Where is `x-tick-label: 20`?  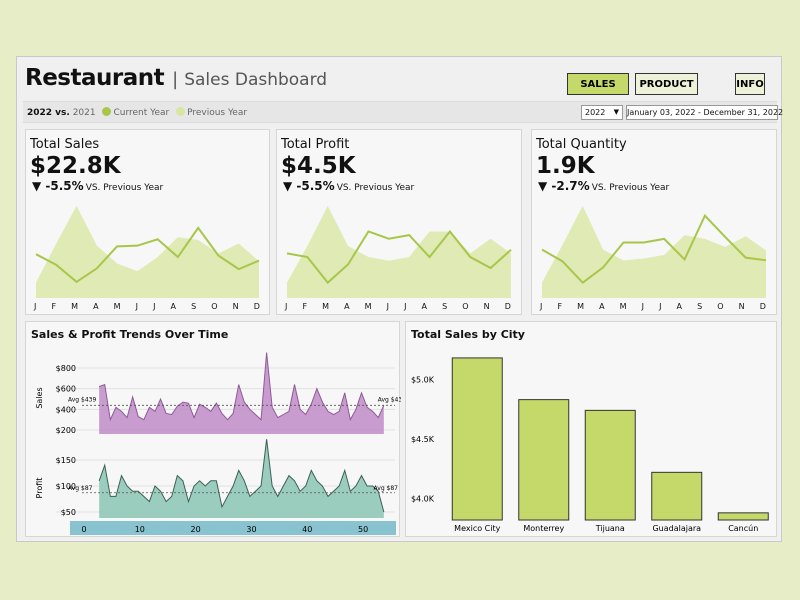
x-tick-label: 20 is located at coordinates (196, 529).